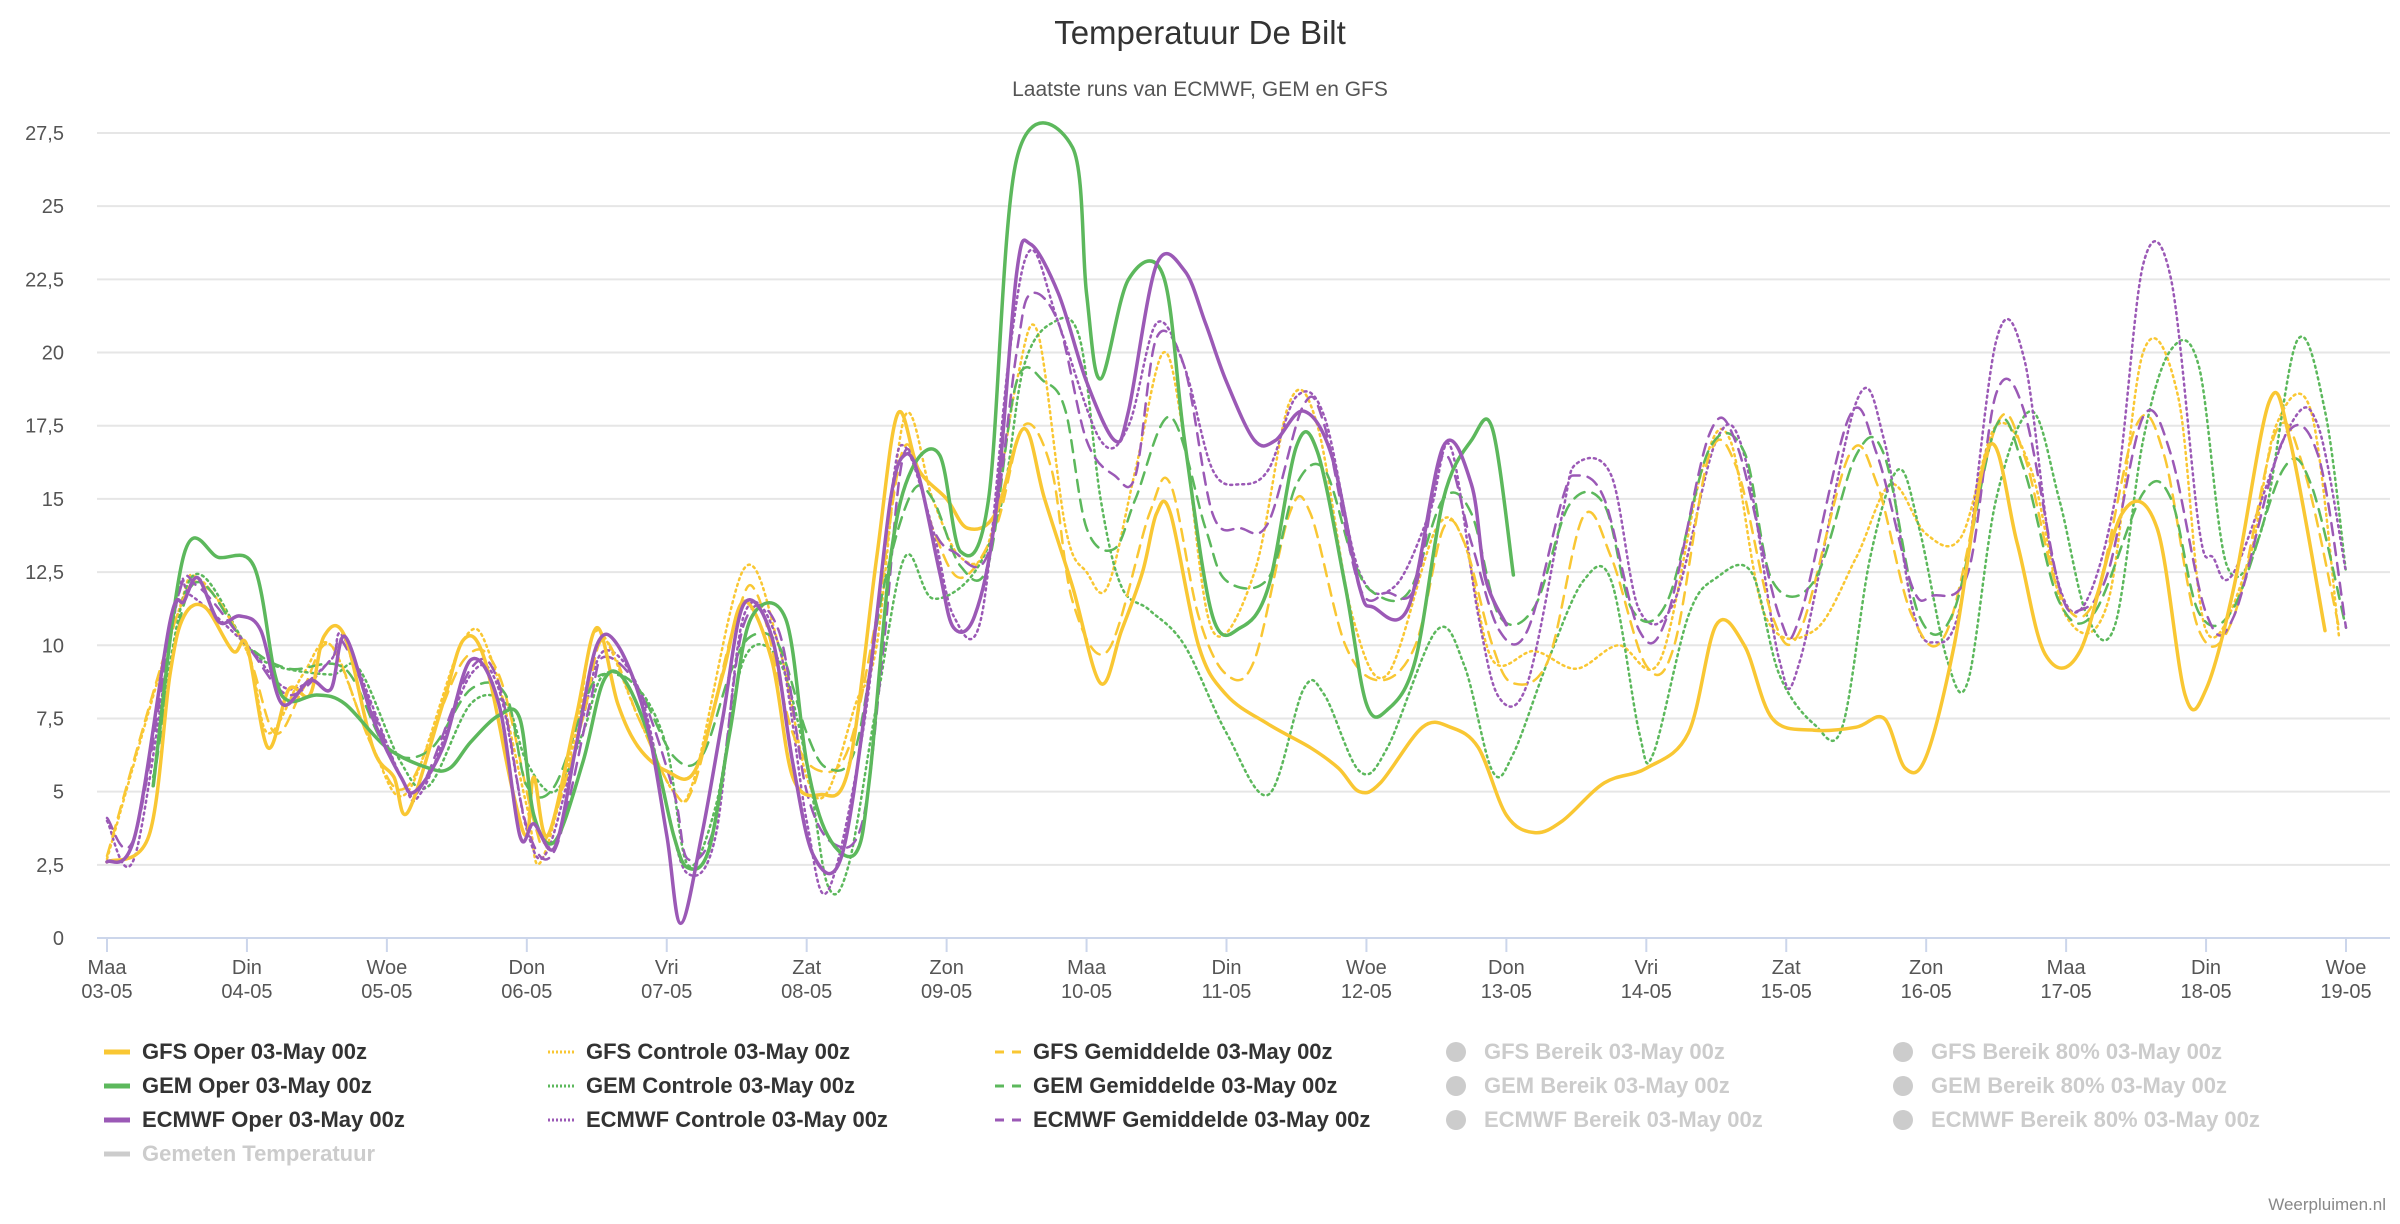 The image size is (2400, 1224). Describe the element at coordinates (2076, 1051) in the screenshot. I see `legend-label: GFS Bereik 80% 03-May 00z` at that location.